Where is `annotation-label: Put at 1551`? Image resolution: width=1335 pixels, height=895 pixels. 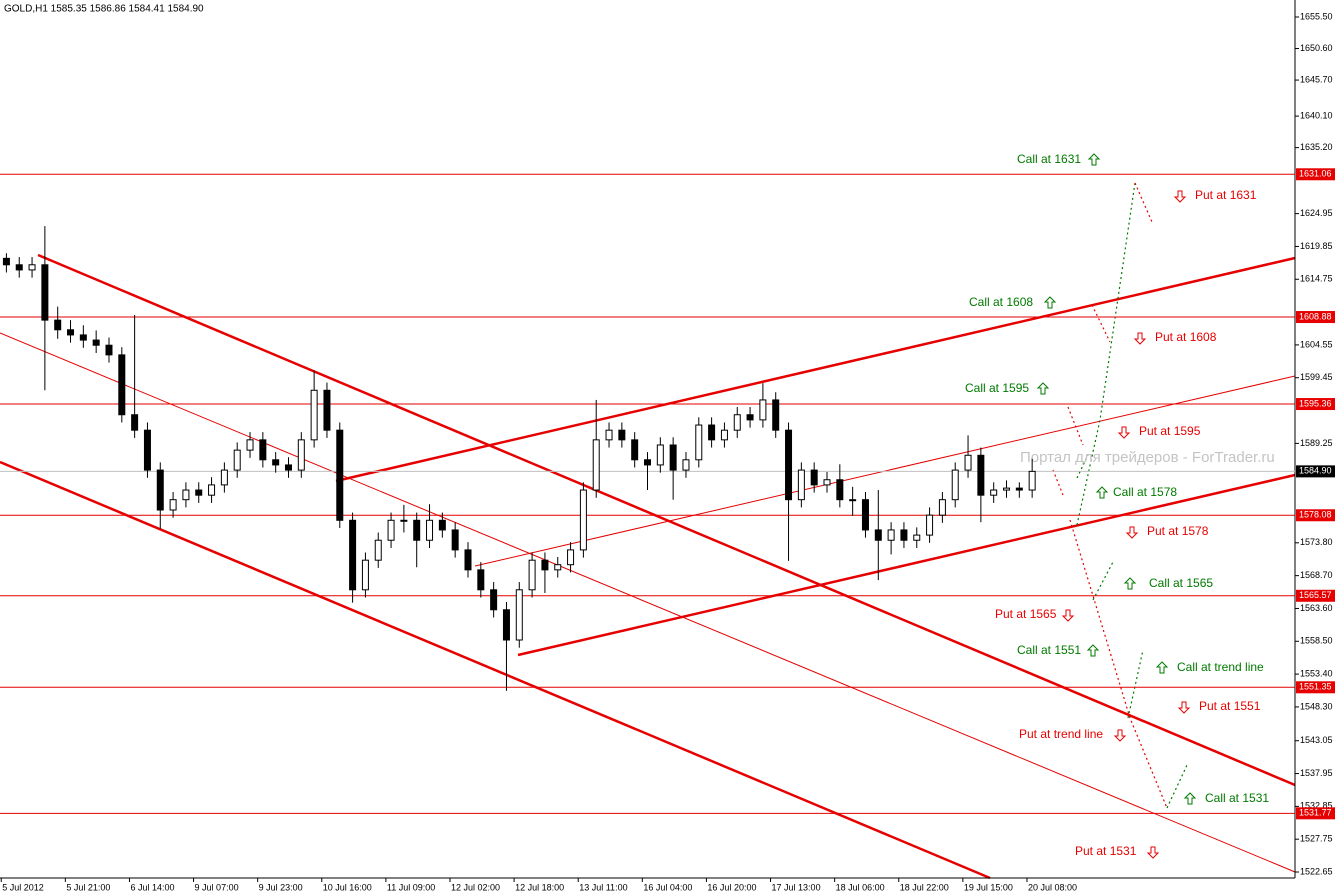
annotation-label: Put at 1551 is located at coordinates (1230, 706).